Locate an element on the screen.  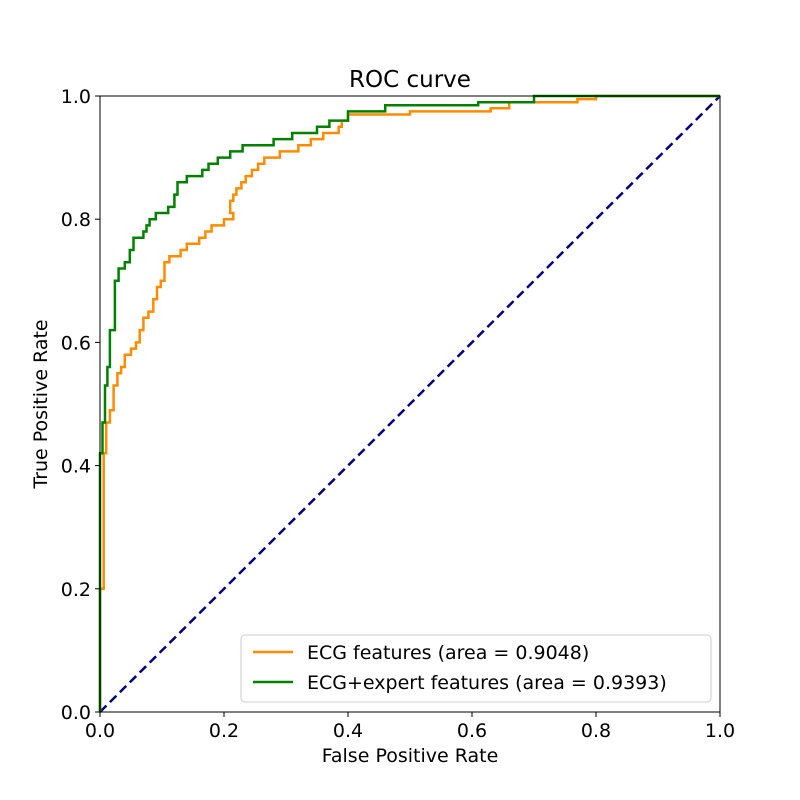
legend-label-ecg: ECG features (area = 0.9048) is located at coordinates (448, 653).